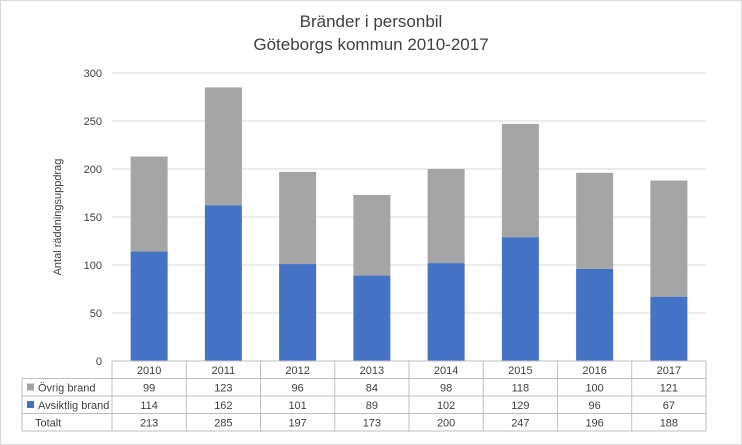  What do you see at coordinates (93, 74) in the screenshot?
I see `y-tick-label: 300` at bounding box center [93, 74].